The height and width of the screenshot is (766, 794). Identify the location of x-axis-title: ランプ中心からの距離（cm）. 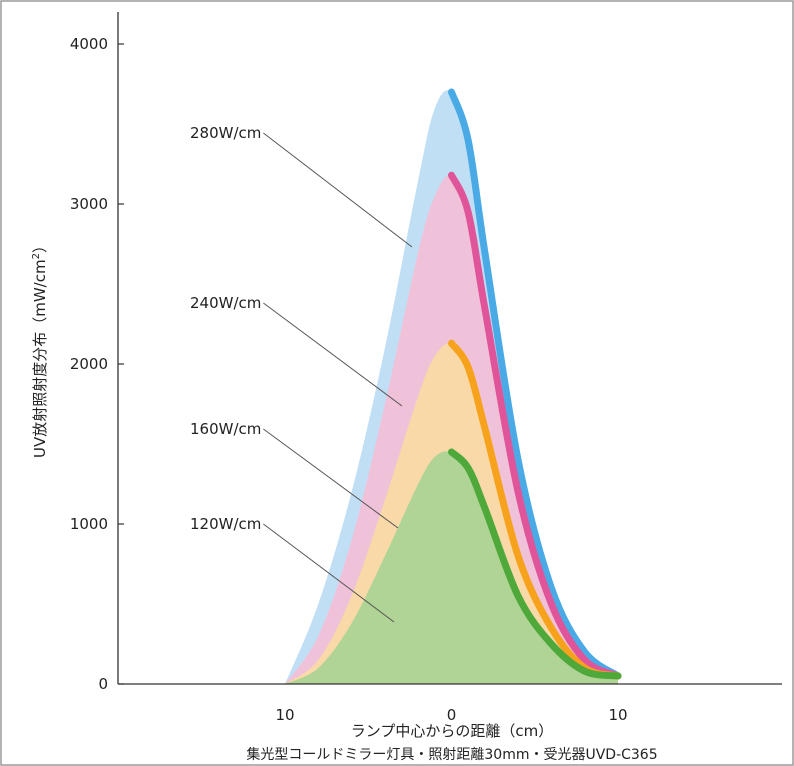
(452, 731).